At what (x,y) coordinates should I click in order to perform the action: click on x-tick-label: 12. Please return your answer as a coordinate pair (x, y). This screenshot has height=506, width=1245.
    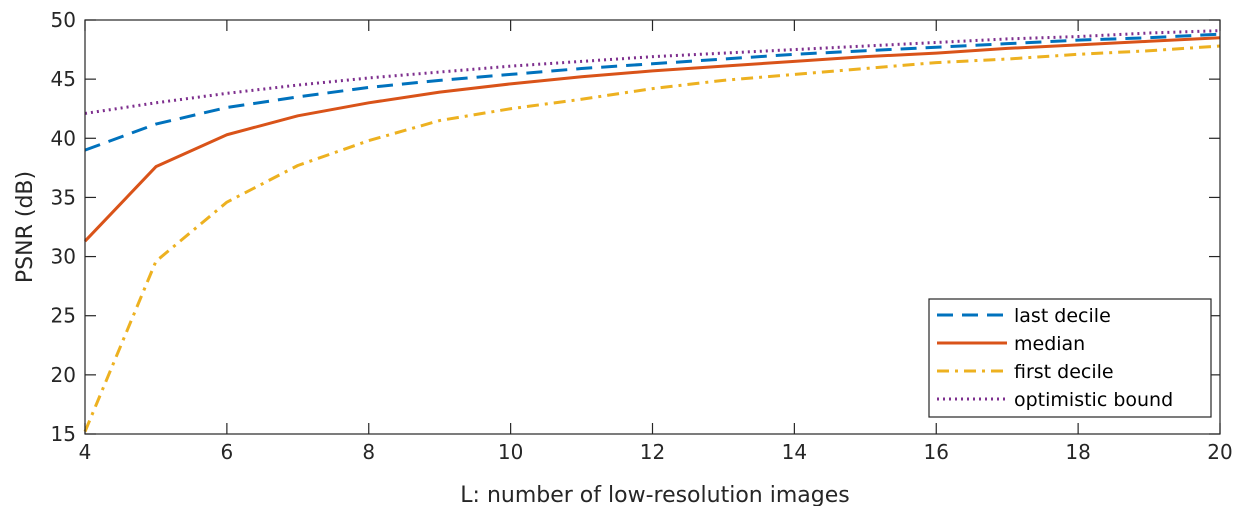
    Looking at the image, I should click on (652, 452).